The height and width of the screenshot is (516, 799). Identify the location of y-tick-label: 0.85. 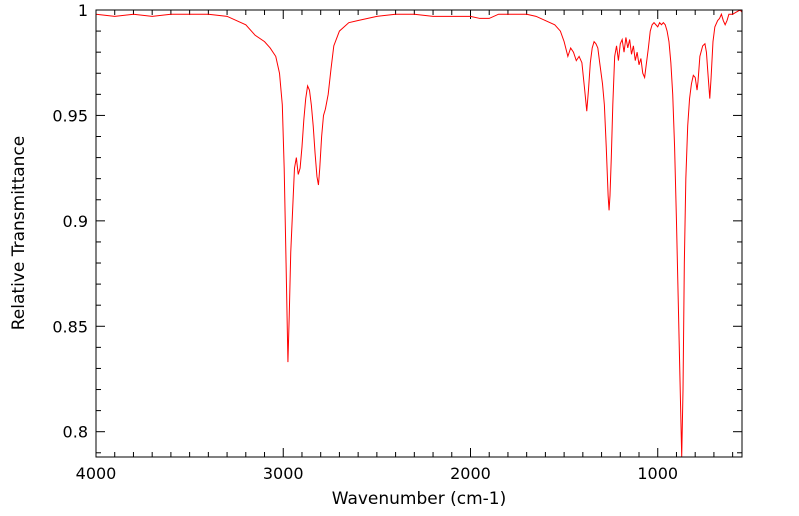
(70, 326).